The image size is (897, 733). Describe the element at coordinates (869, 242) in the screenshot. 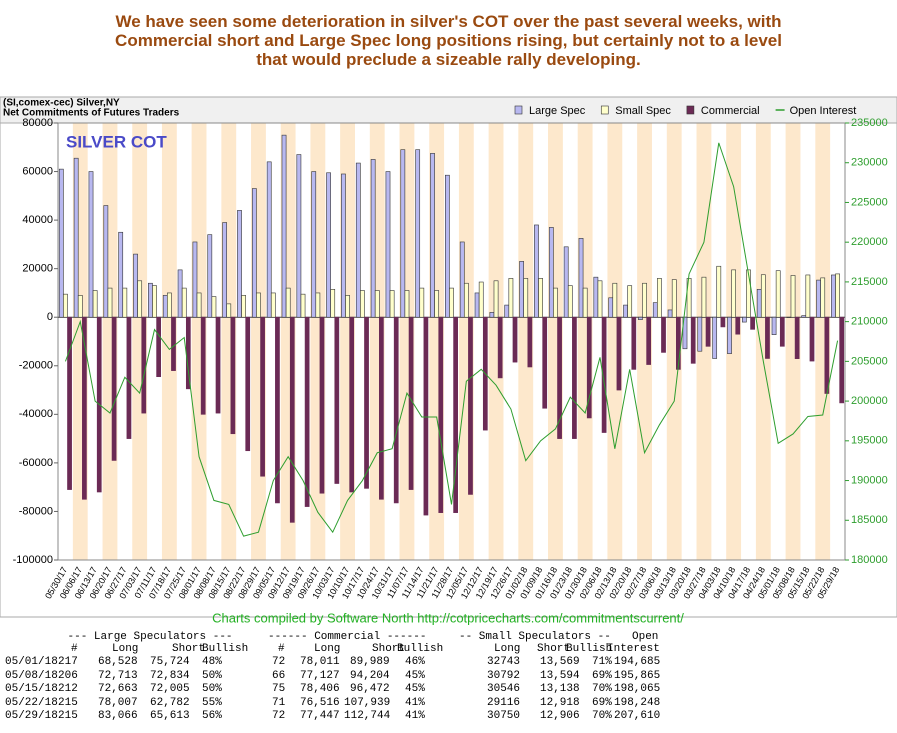

I see `y2-tick-label: 220000` at that location.